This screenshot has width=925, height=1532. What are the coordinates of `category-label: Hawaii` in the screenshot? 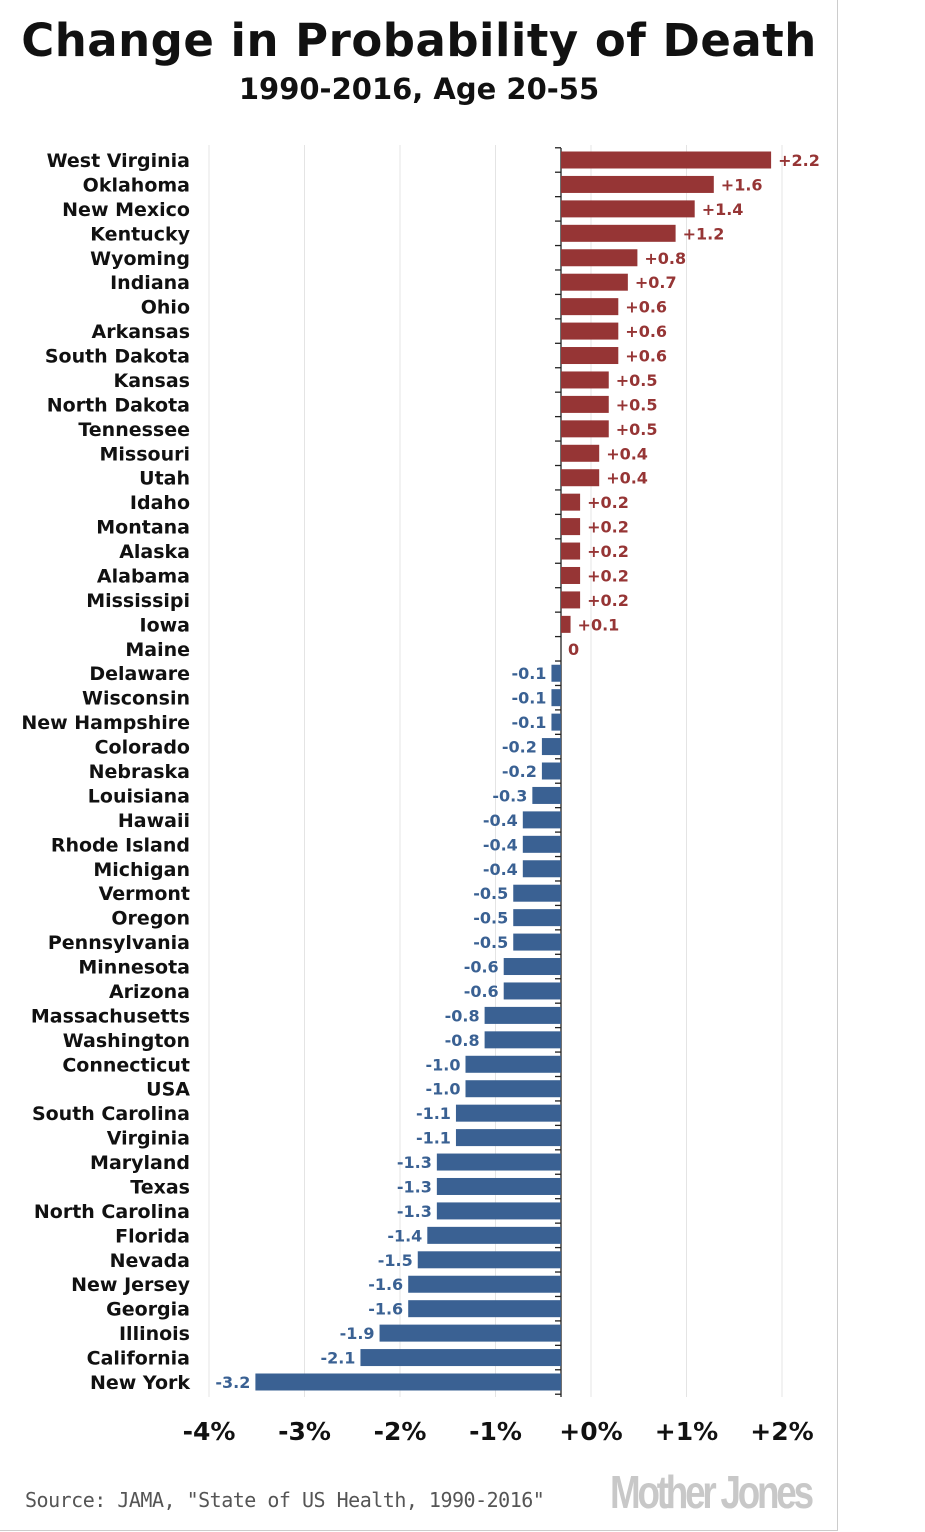 It's located at (154, 821).